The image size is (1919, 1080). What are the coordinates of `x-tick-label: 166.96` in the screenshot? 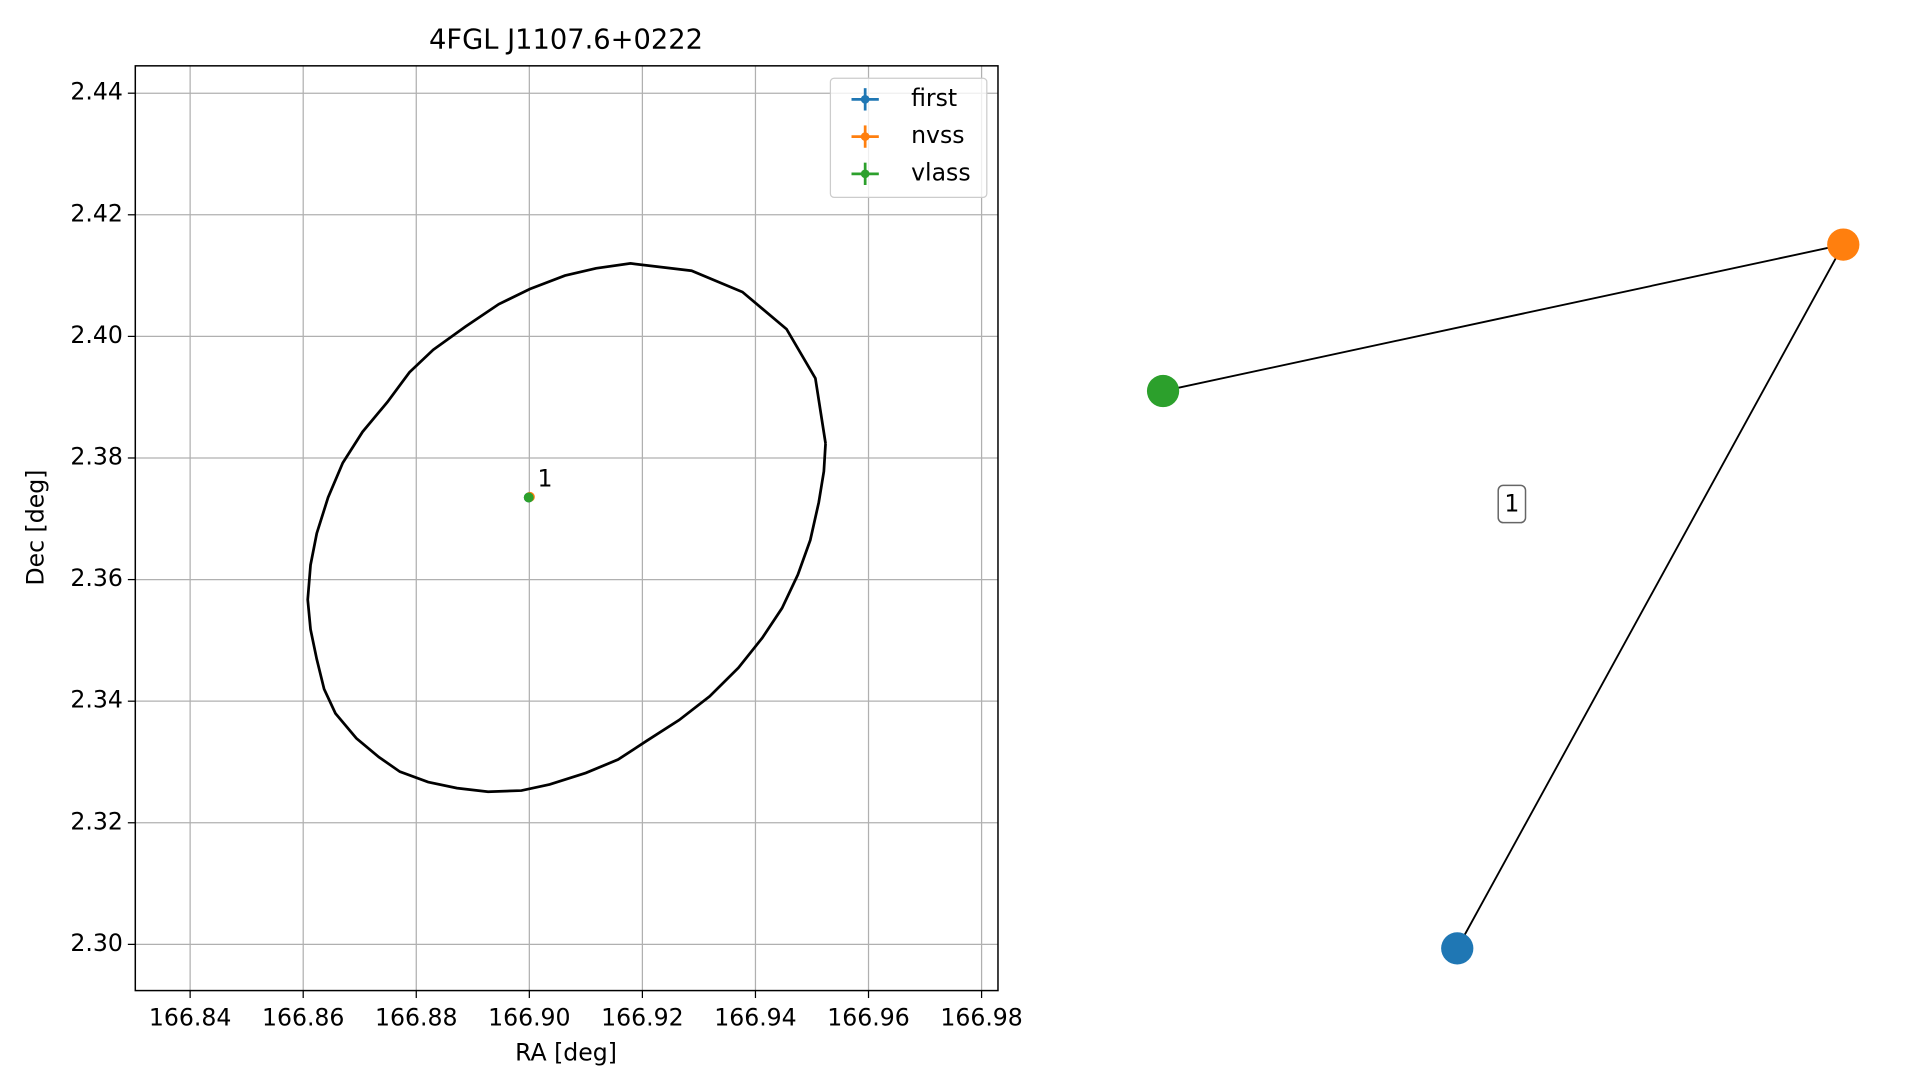 It's located at (868, 1018).